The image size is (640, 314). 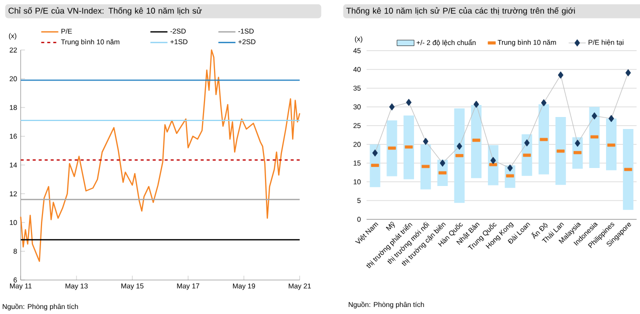 What do you see at coordinates (105, 11) in the screenshot?
I see `chart-title: Chỉ số P/E của VN-Index: Thống kê 10 năm lịch sử` at bounding box center [105, 11].